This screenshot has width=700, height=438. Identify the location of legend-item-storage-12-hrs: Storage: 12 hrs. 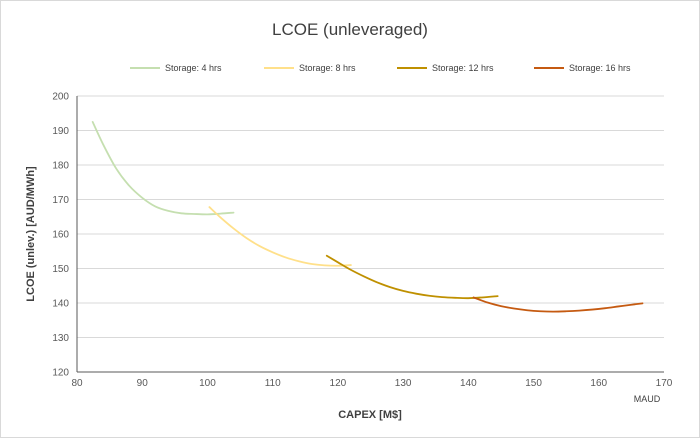
(445, 68).